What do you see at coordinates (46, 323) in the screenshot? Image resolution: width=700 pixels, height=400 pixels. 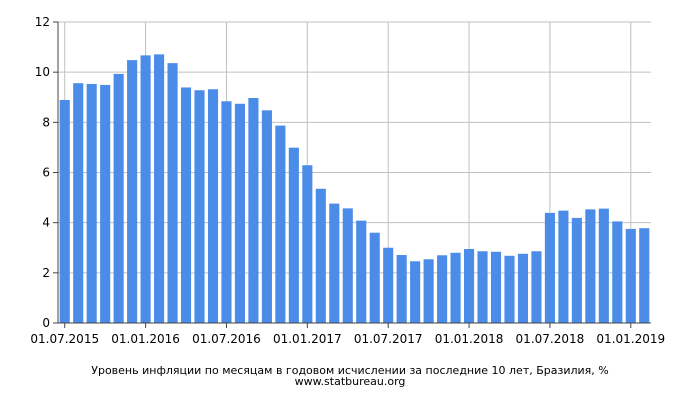 I see `y-tick-label: 0` at bounding box center [46, 323].